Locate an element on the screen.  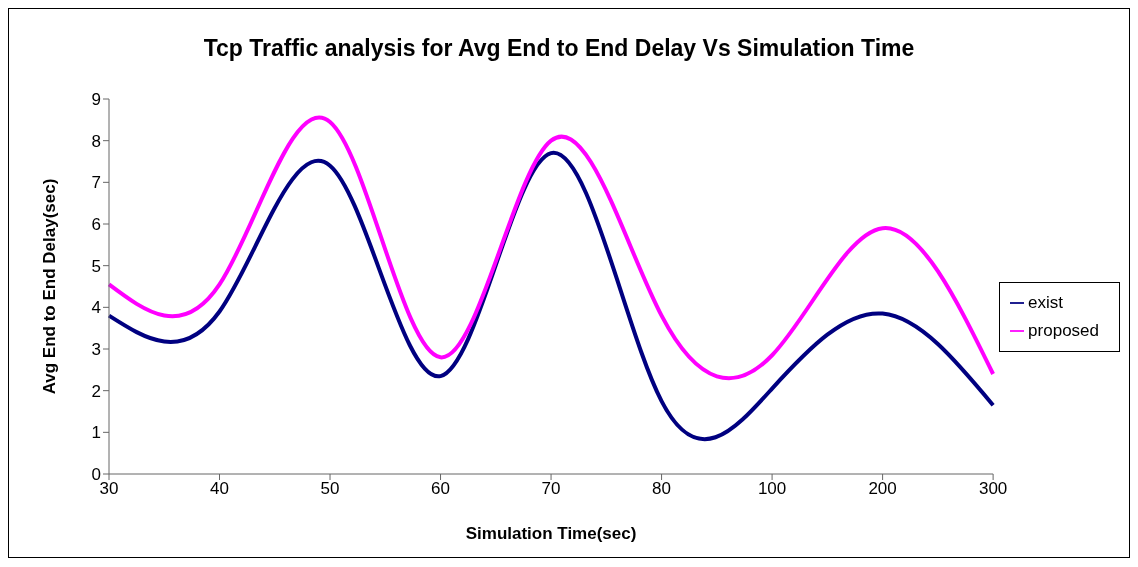
x-tick-label: 70 is located at coordinates (551, 489).